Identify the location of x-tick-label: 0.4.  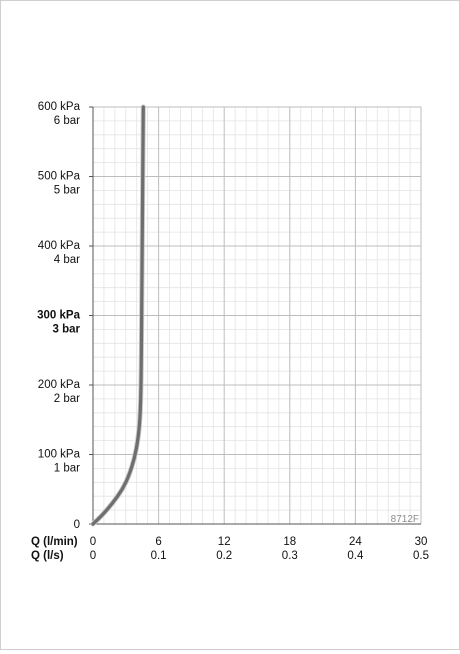
(355, 556).